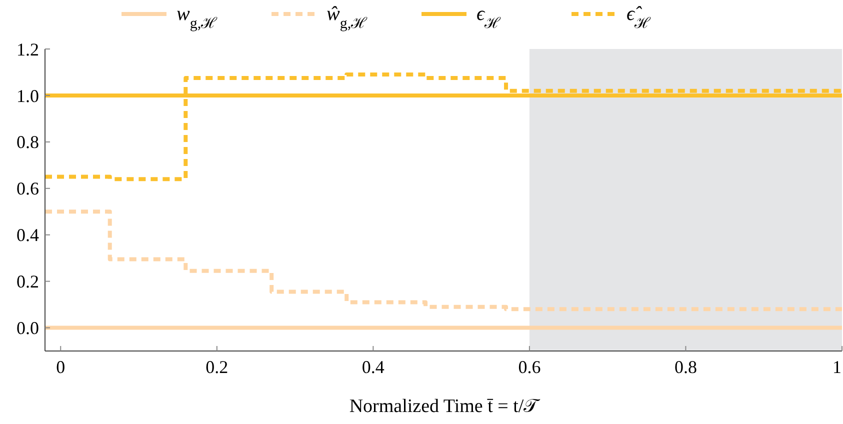  What do you see at coordinates (27, 282) in the screenshot?
I see `y-tick-label: 0.2` at bounding box center [27, 282].